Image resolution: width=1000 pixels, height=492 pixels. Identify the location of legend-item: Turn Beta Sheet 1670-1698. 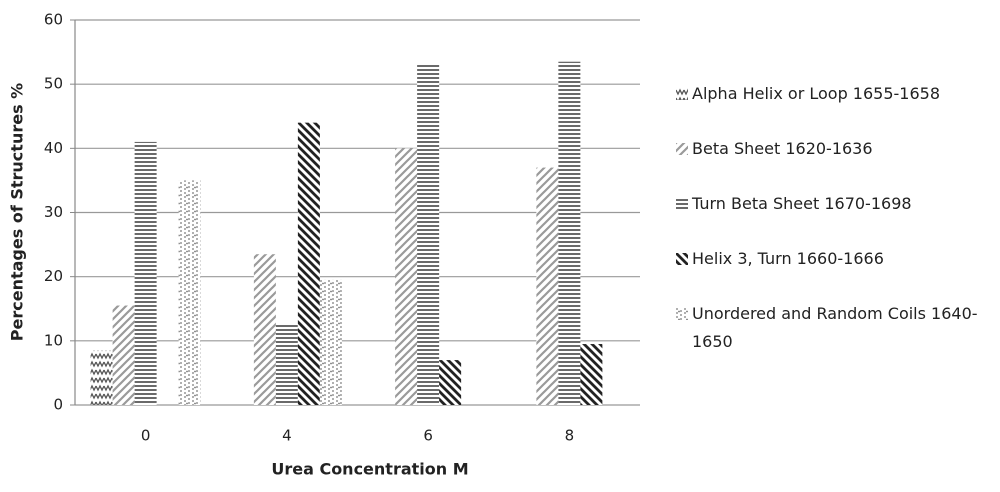
(831, 204).